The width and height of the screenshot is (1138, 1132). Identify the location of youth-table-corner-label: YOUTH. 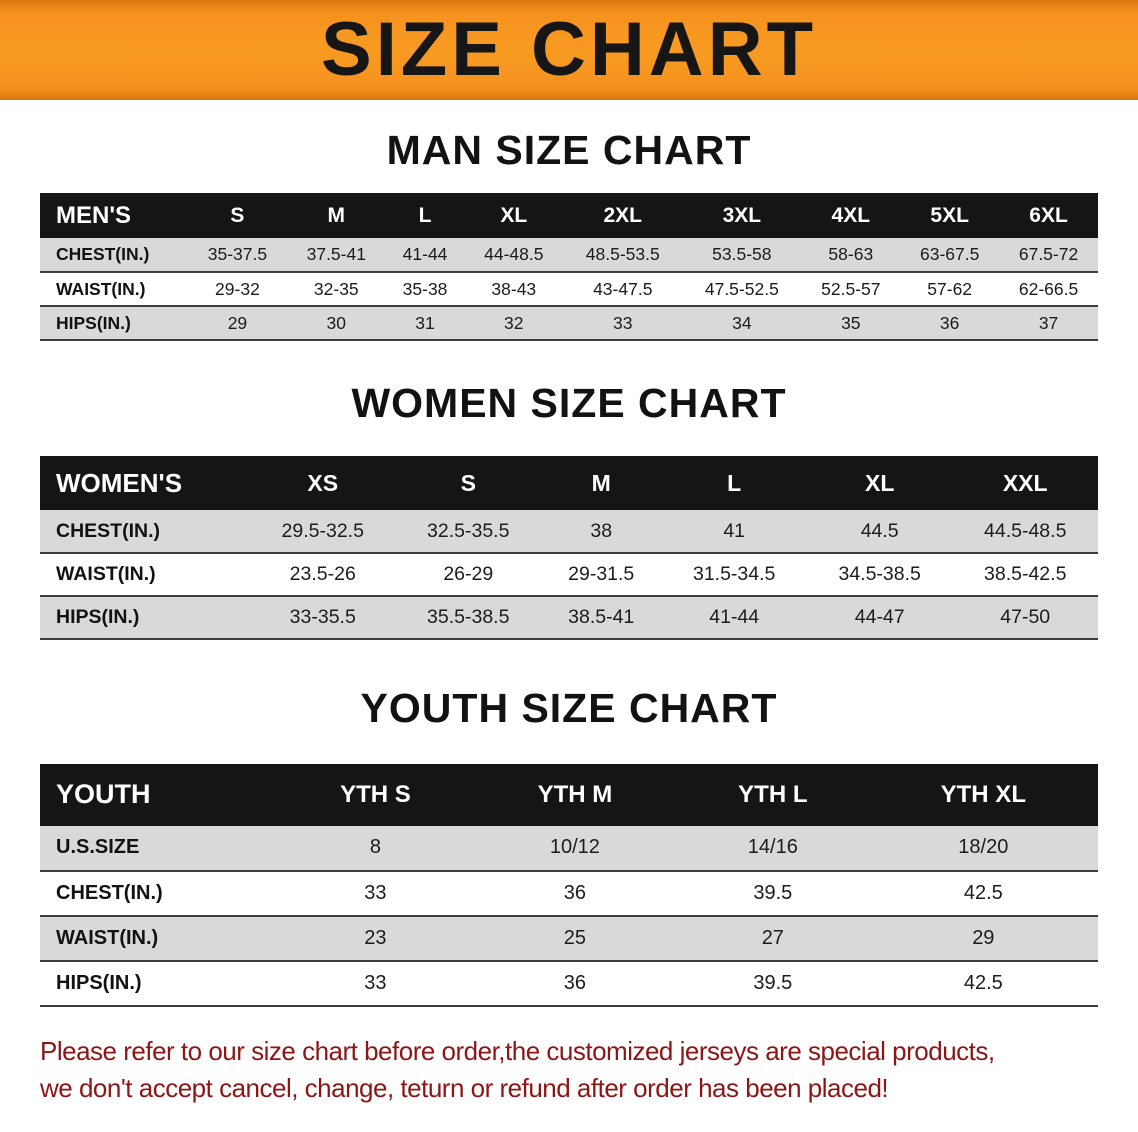
(159, 794).